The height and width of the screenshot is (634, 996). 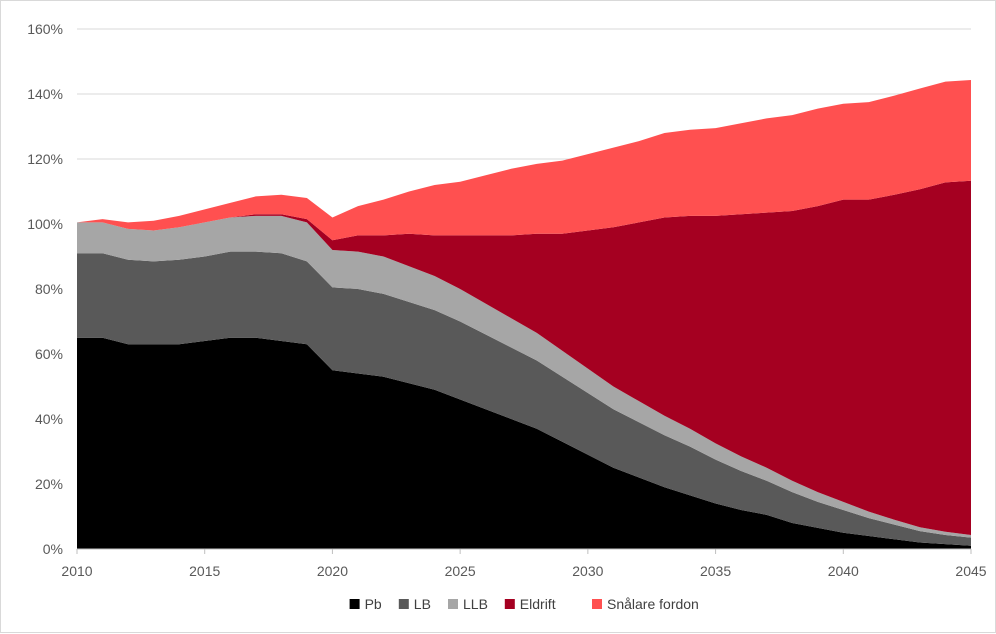 I want to click on y-tick-label: 160%, so click(x=45, y=29).